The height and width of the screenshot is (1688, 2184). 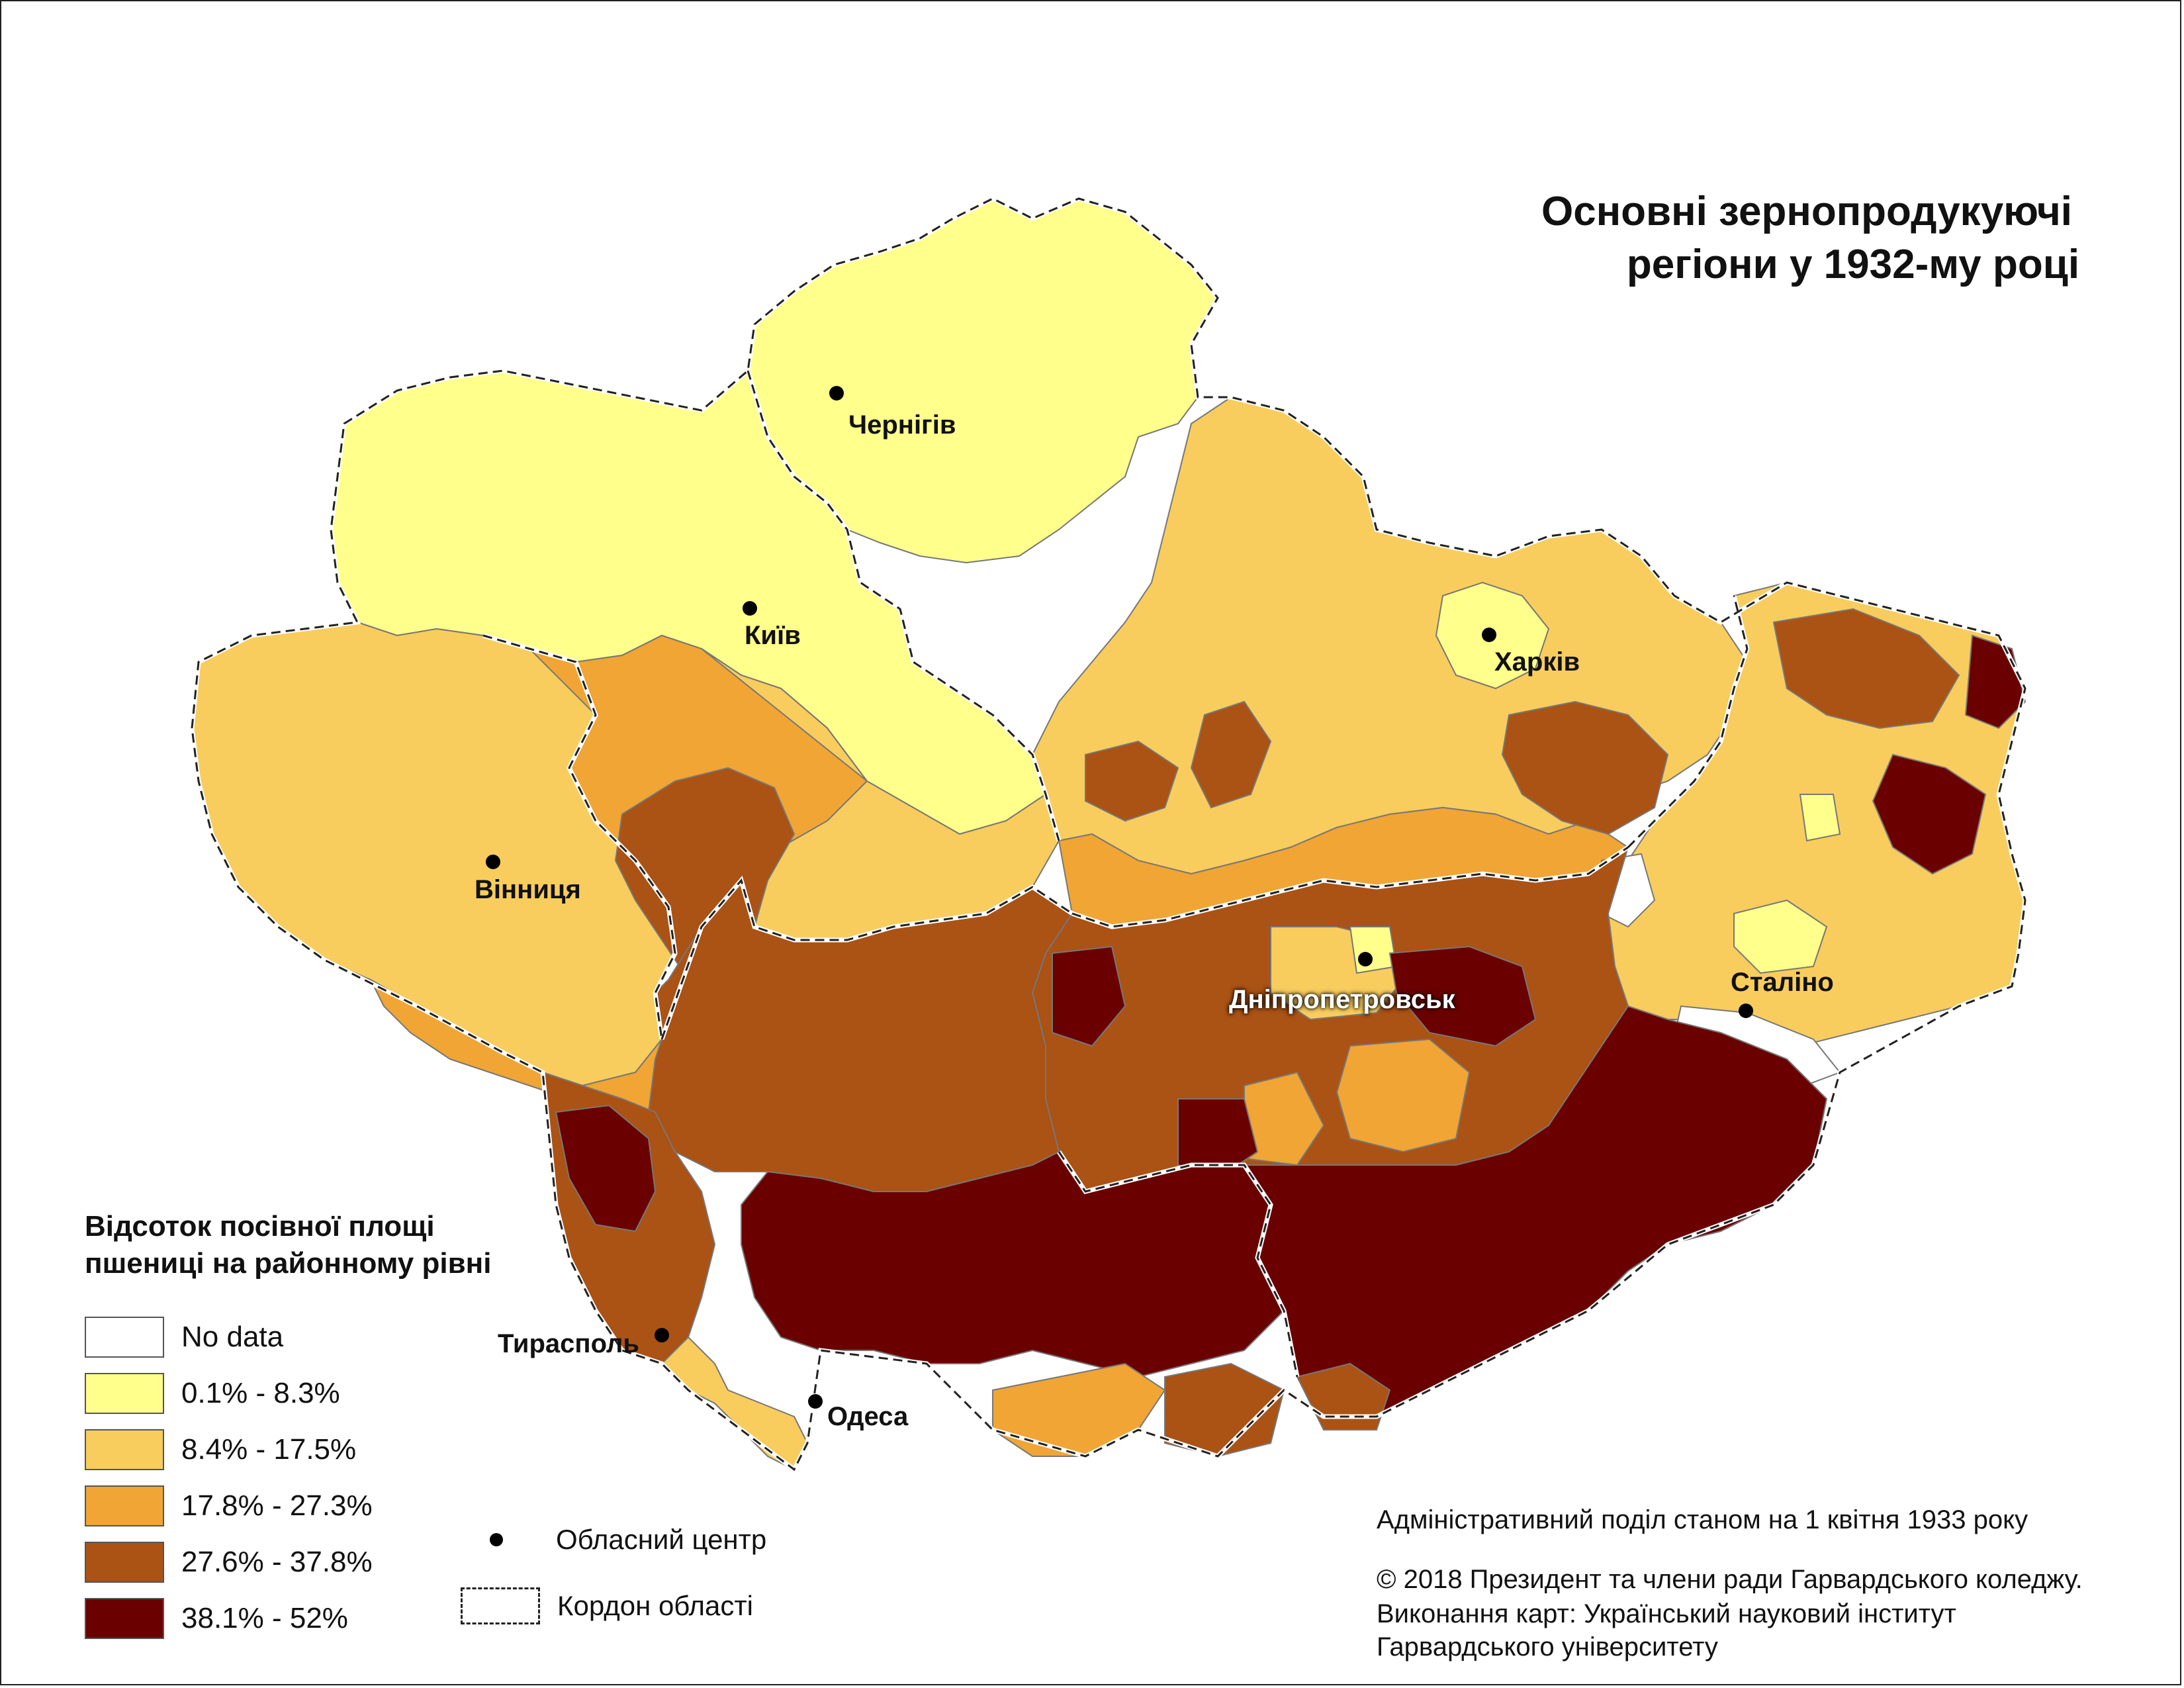 I want to click on region-tiraspol-dark, so click(x=606, y=1168).